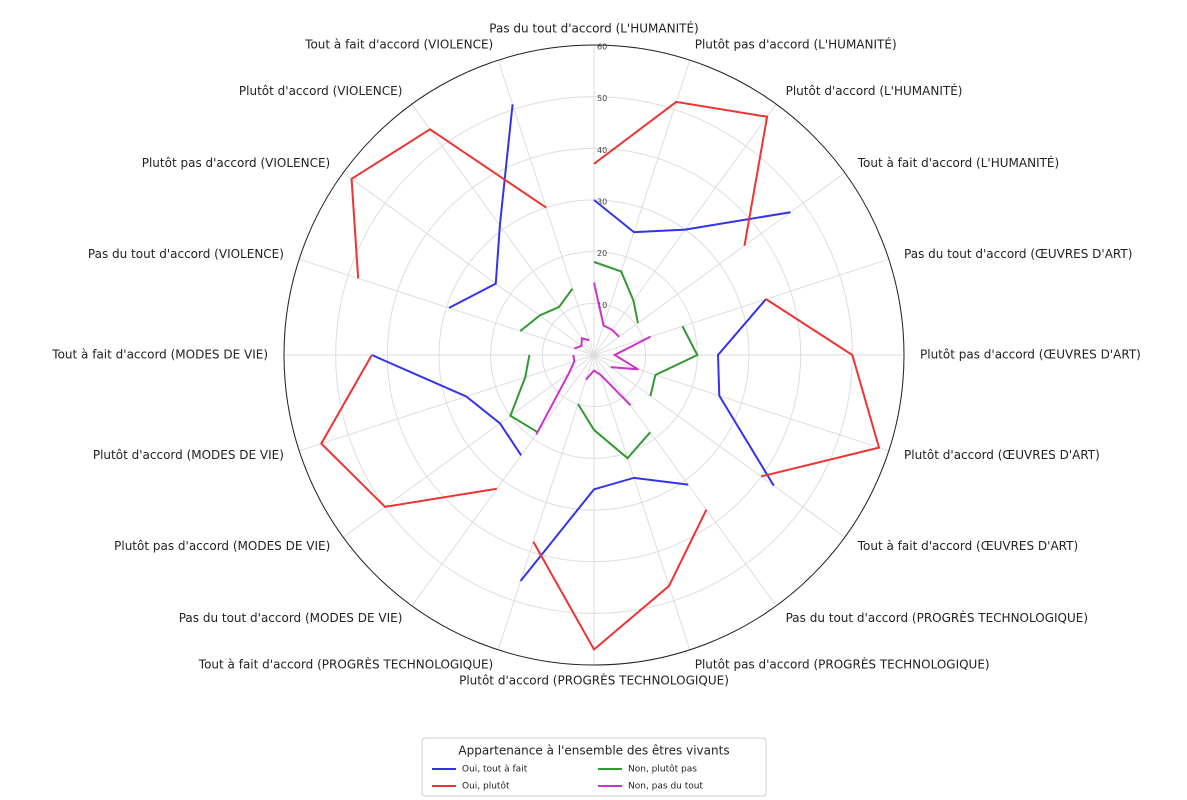 This screenshot has height=800, width=1187. Describe the element at coordinates (958, 162) in the screenshot. I see `category-label: Tout à fait d'accord (L'HUMANITÉ)` at that location.